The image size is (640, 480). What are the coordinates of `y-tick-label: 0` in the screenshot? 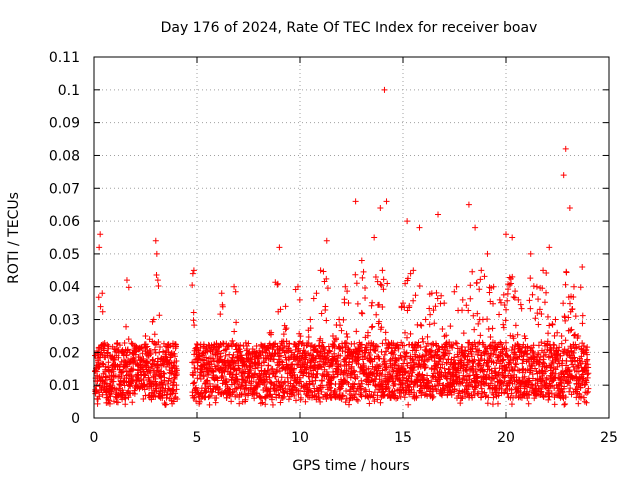 It's located at (75, 419).